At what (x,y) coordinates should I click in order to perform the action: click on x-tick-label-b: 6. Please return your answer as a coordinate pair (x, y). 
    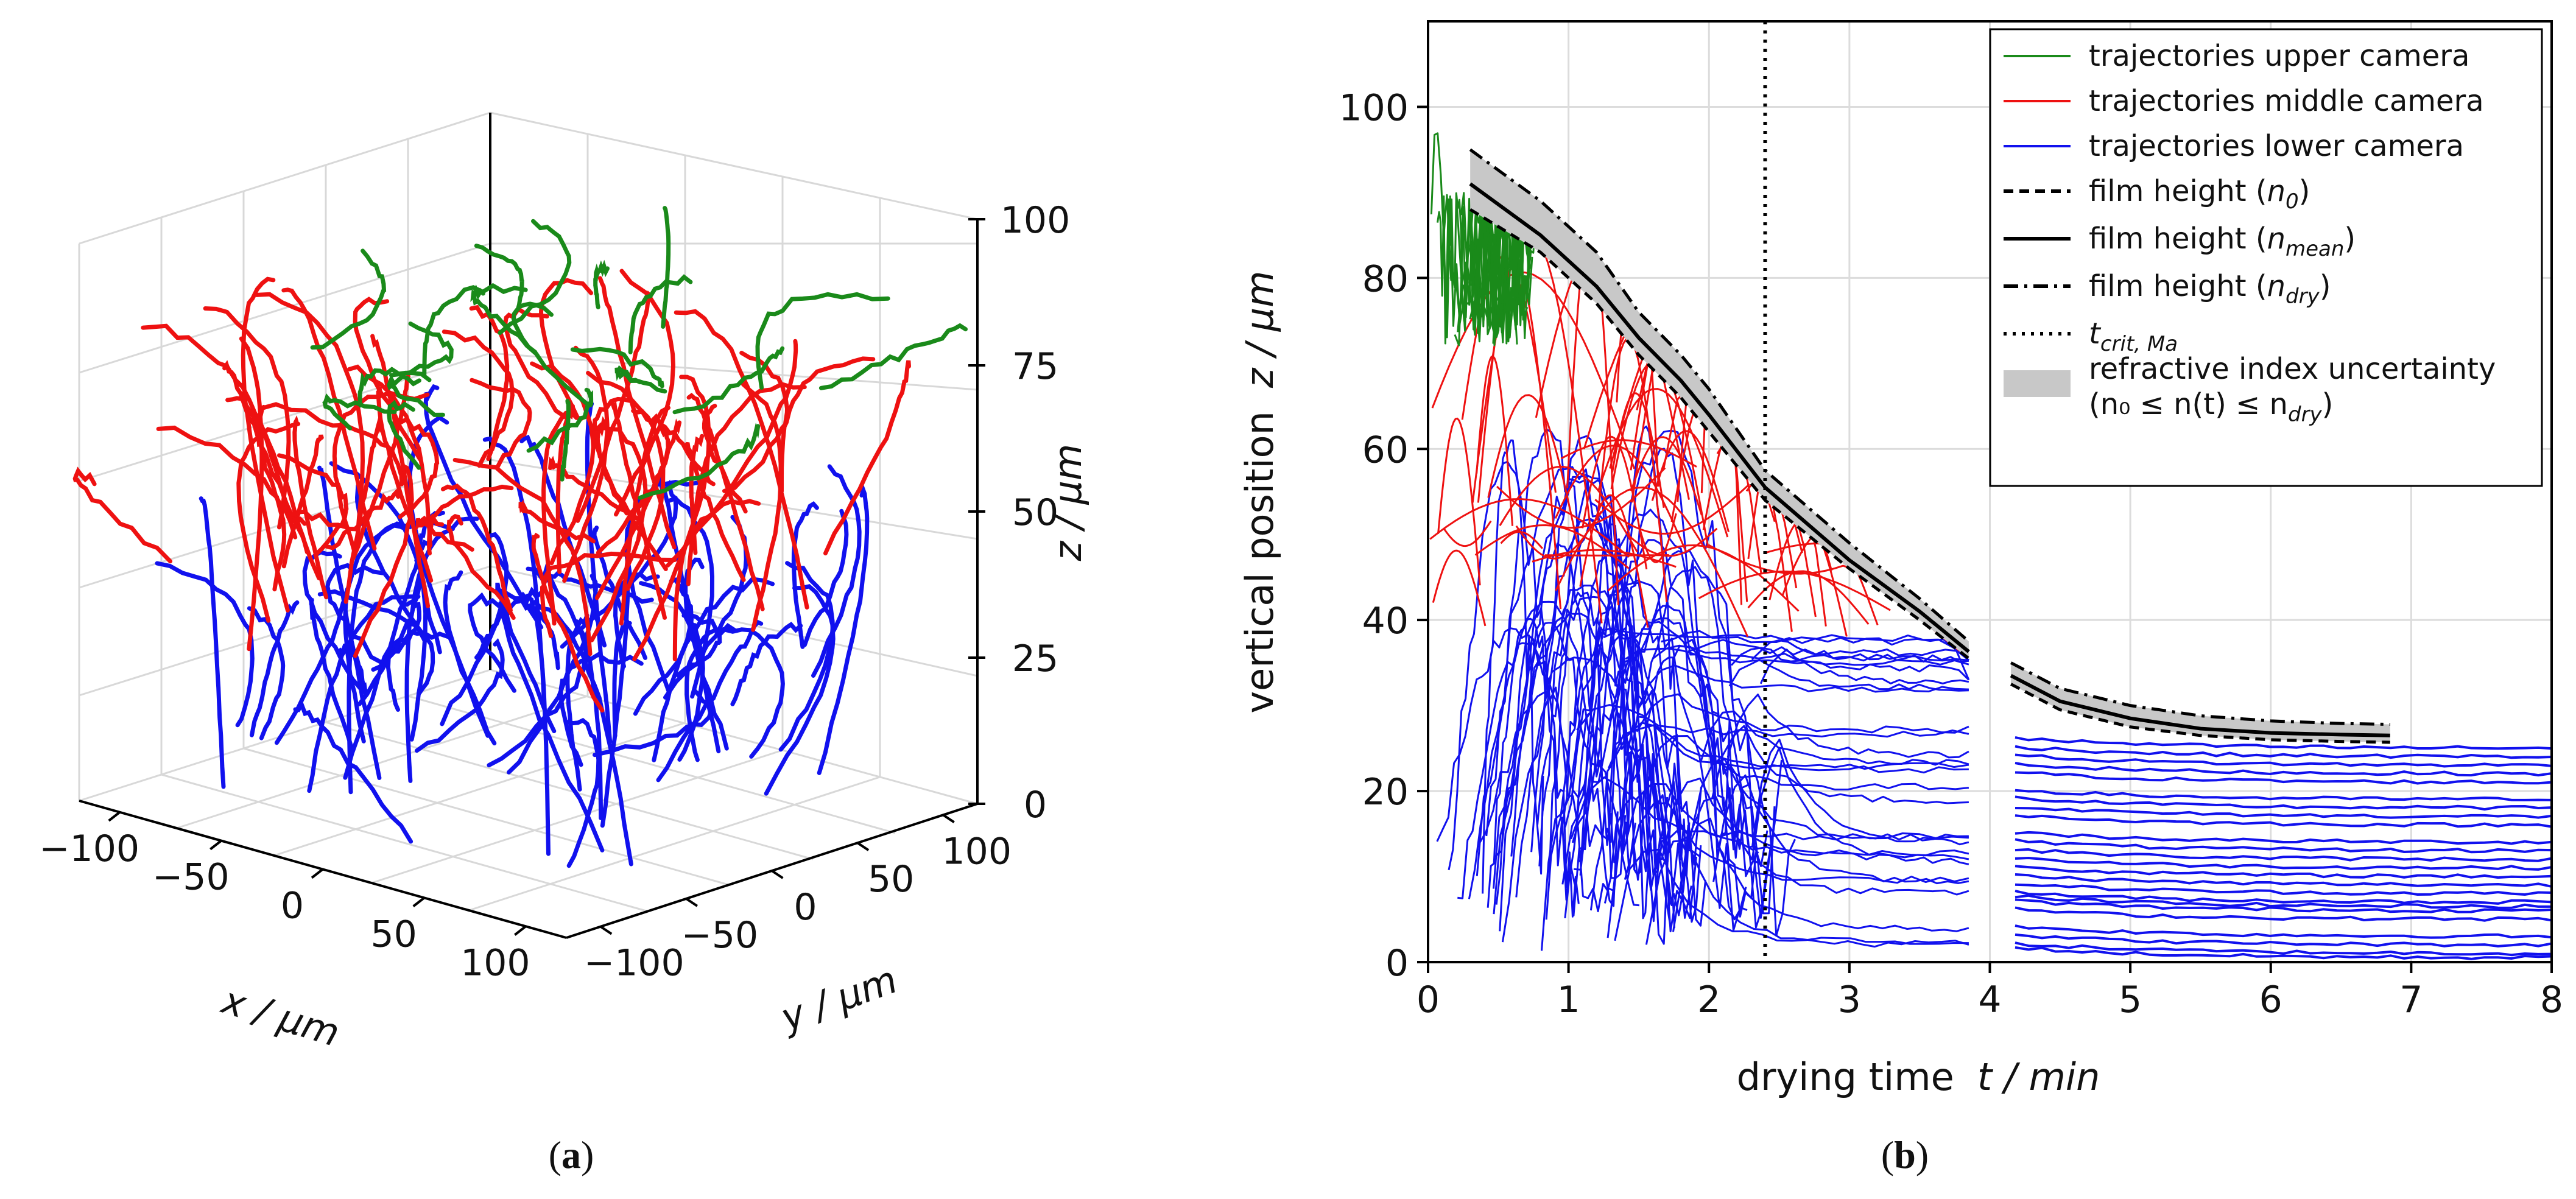
    Looking at the image, I should click on (2270, 1000).